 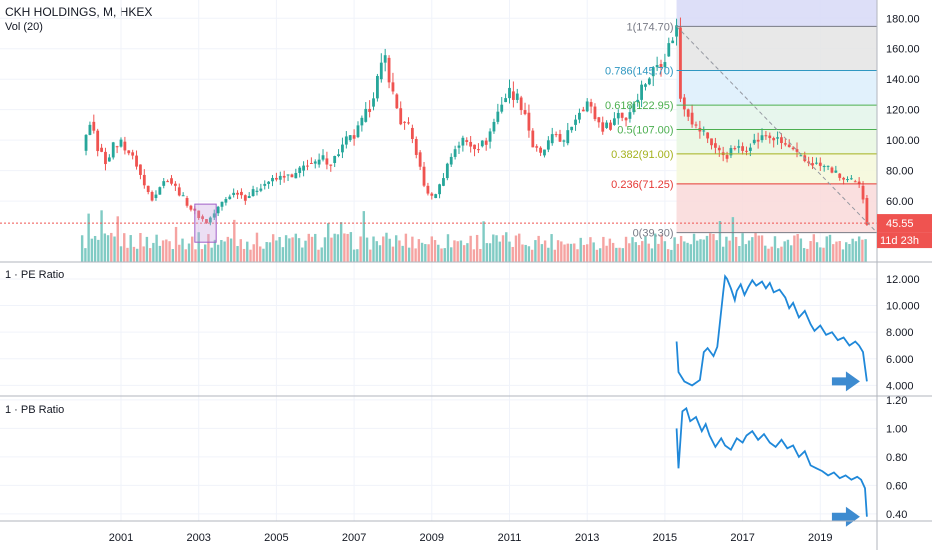 I want to click on volume-bars, so click(x=473, y=236).